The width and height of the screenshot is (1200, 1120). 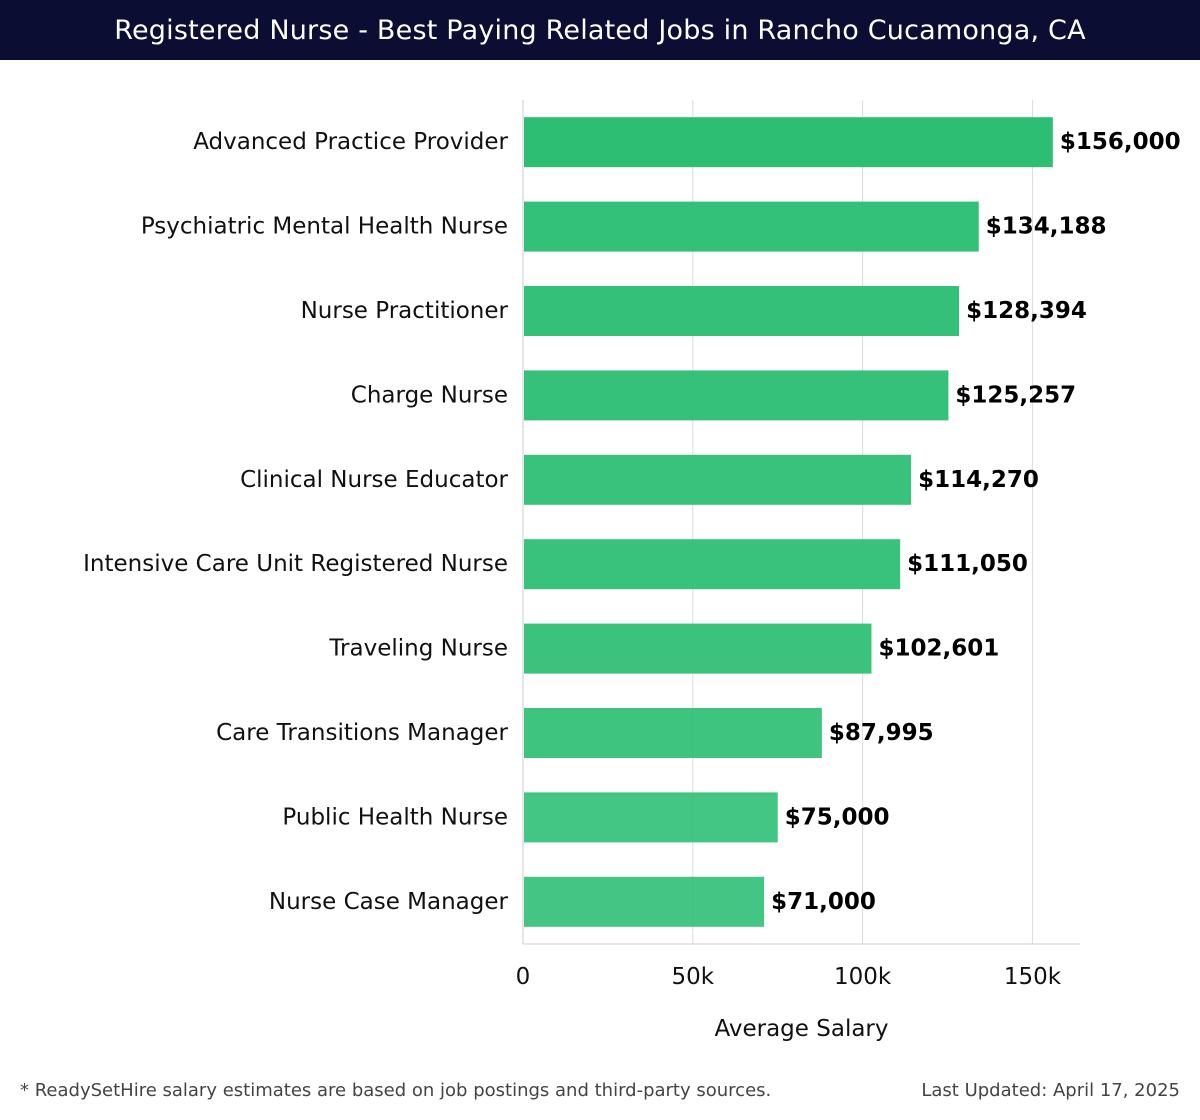 I want to click on x-axis-title: Average Salary, so click(x=801, y=1029).